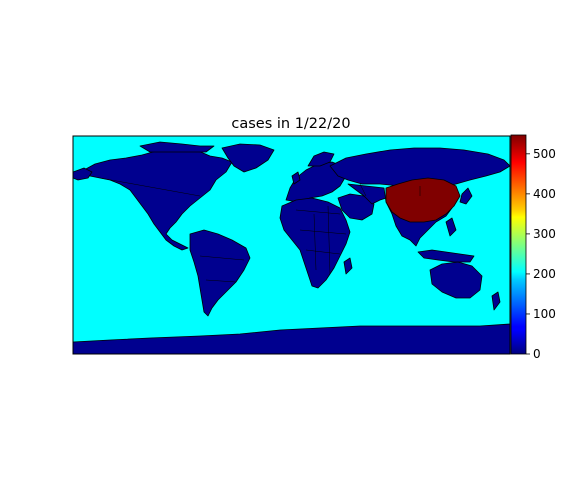  Describe the element at coordinates (83, 174) in the screenshot. I see `region-alaska` at that location.